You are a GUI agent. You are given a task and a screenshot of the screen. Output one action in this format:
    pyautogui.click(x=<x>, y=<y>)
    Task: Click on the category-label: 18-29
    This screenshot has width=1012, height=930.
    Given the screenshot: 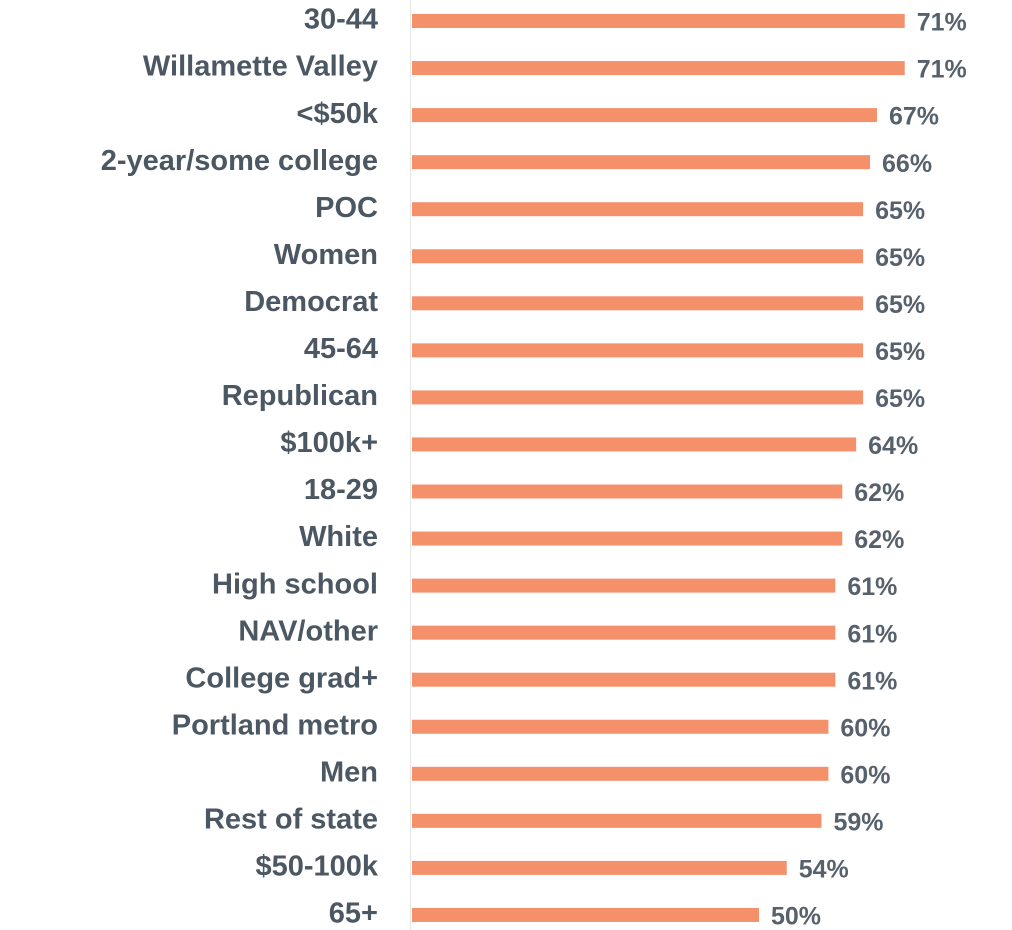 What is the action you would take?
    pyautogui.click(x=341, y=490)
    